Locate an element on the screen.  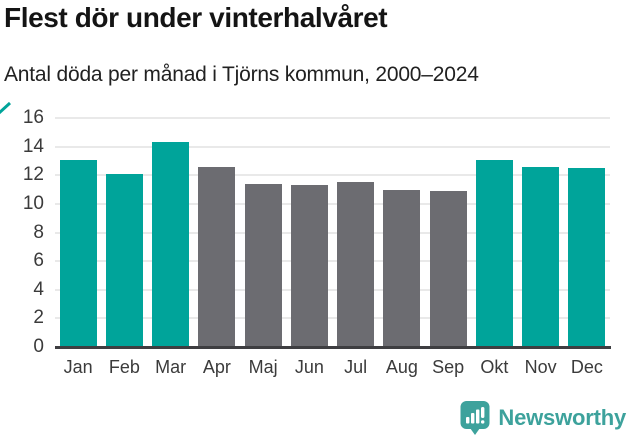
x-tick-okt: Okt is located at coordinates (494, 367).